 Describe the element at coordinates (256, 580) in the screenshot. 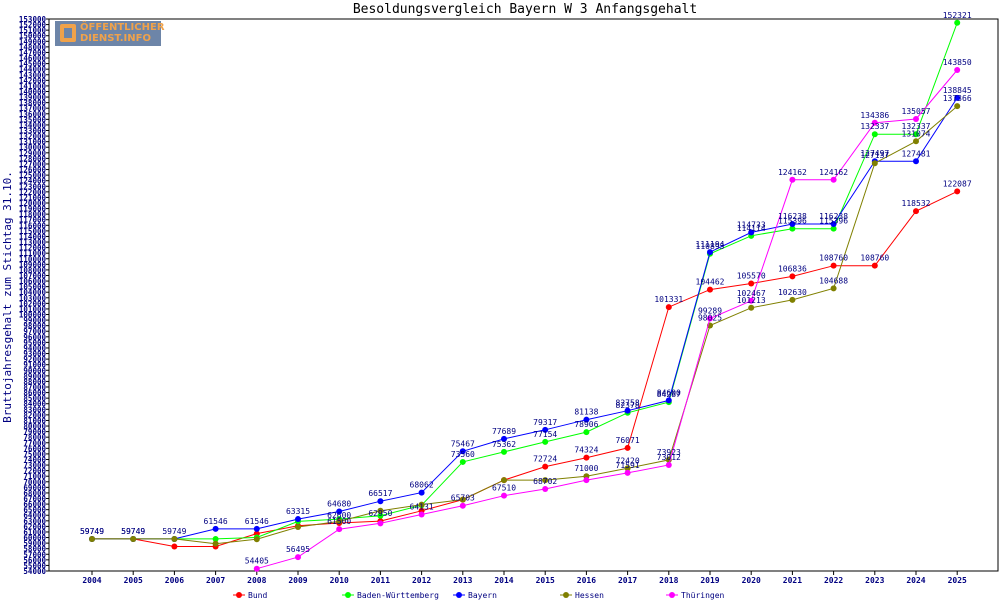

I see `x-tick-label: 2008` at that location.